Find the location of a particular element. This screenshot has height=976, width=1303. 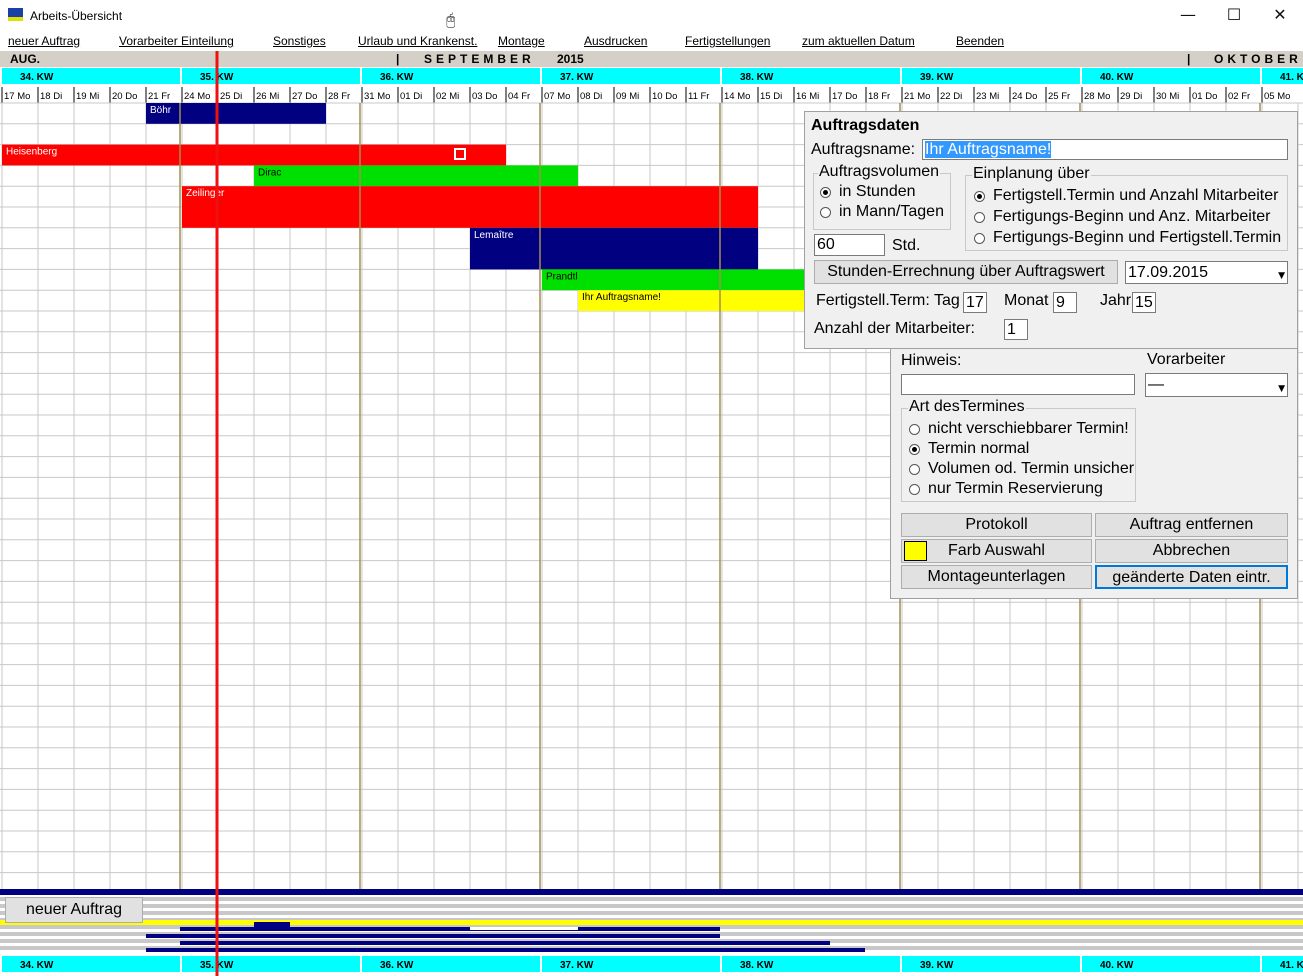

day-label-9: 28 Fr is located at coordinates (339, 96).